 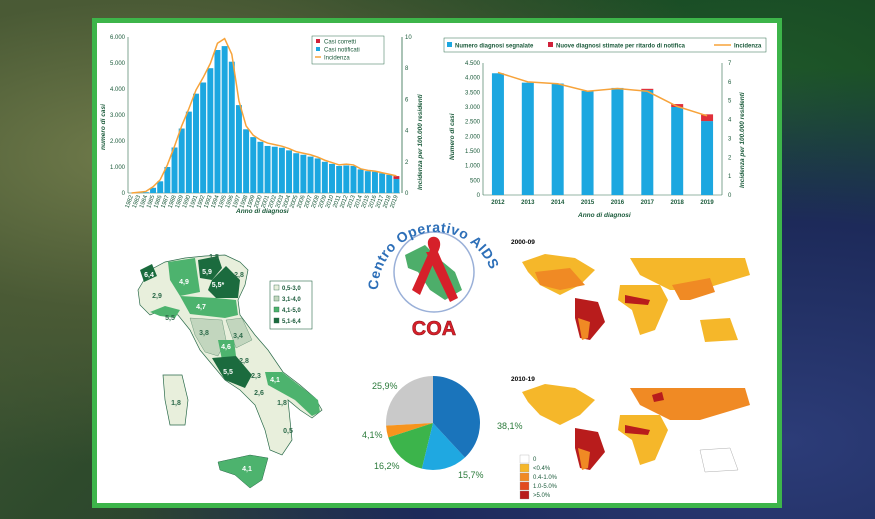 I want to click on y-tick-label: 5.000, so click(x=118, y=64).